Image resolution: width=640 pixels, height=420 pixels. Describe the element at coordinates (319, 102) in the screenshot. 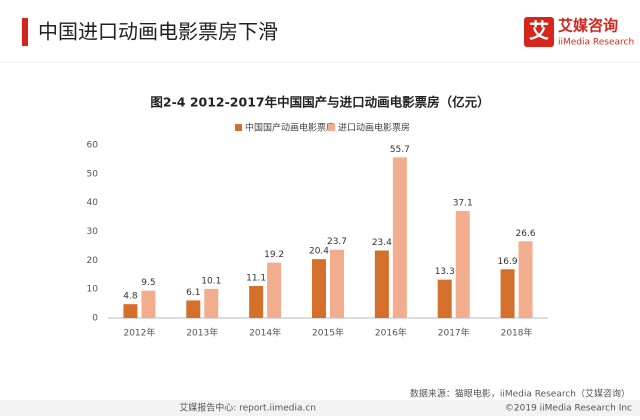

I see `chart-title: 图2-4 2012-2017年中国国产与进口动画电影票房（亿元）` at that location.